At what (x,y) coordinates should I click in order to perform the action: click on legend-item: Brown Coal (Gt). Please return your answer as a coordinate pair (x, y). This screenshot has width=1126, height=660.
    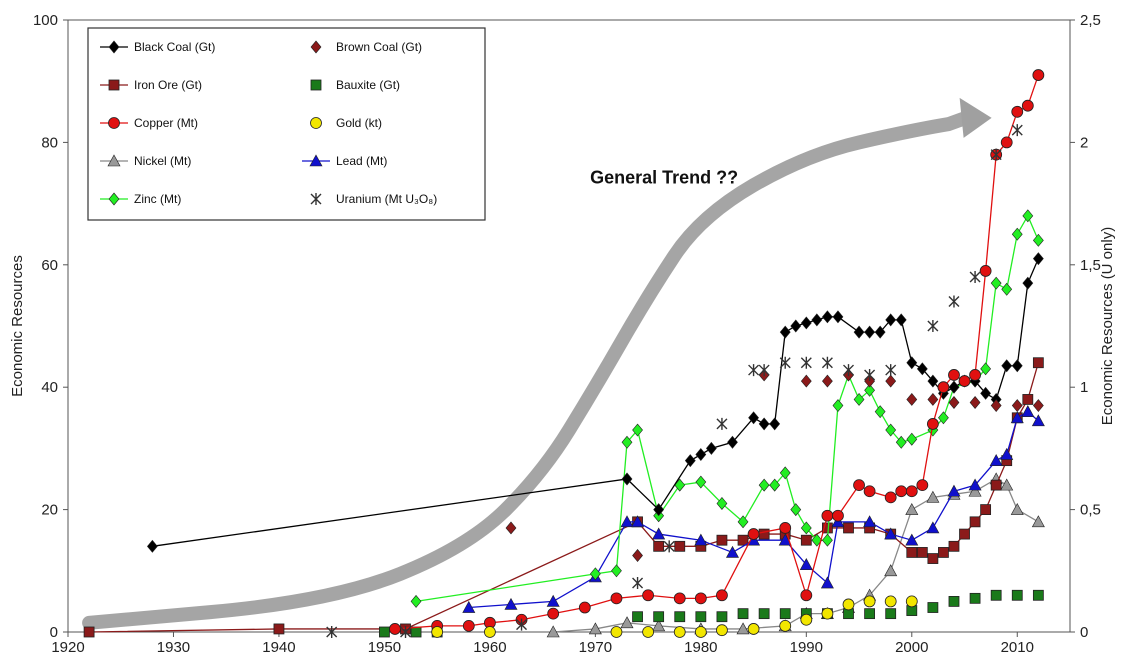
    Looking at the image, I should click on (366, 47).